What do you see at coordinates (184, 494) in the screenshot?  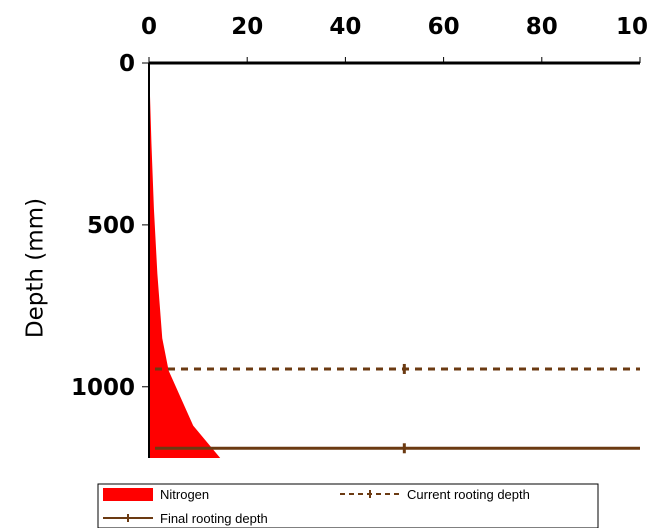 I see `legend-label-nitrogen: Nitrogen` at bounding box center [184, 494].